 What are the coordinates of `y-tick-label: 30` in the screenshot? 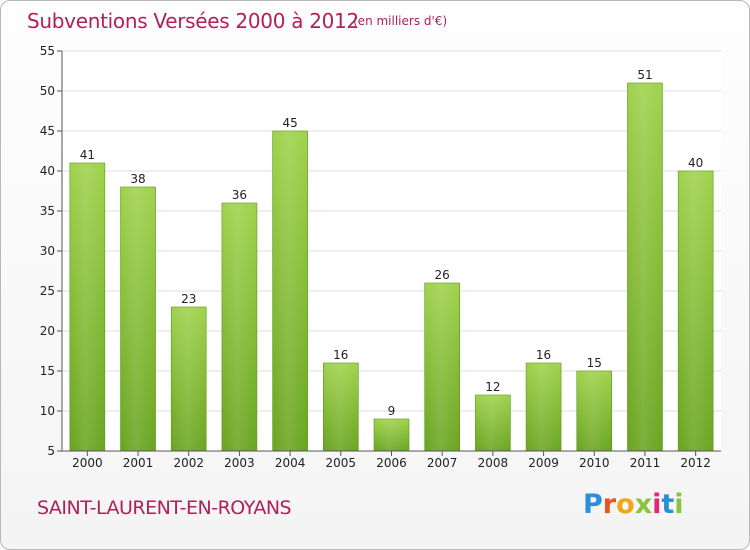 It's located at (47, 251).